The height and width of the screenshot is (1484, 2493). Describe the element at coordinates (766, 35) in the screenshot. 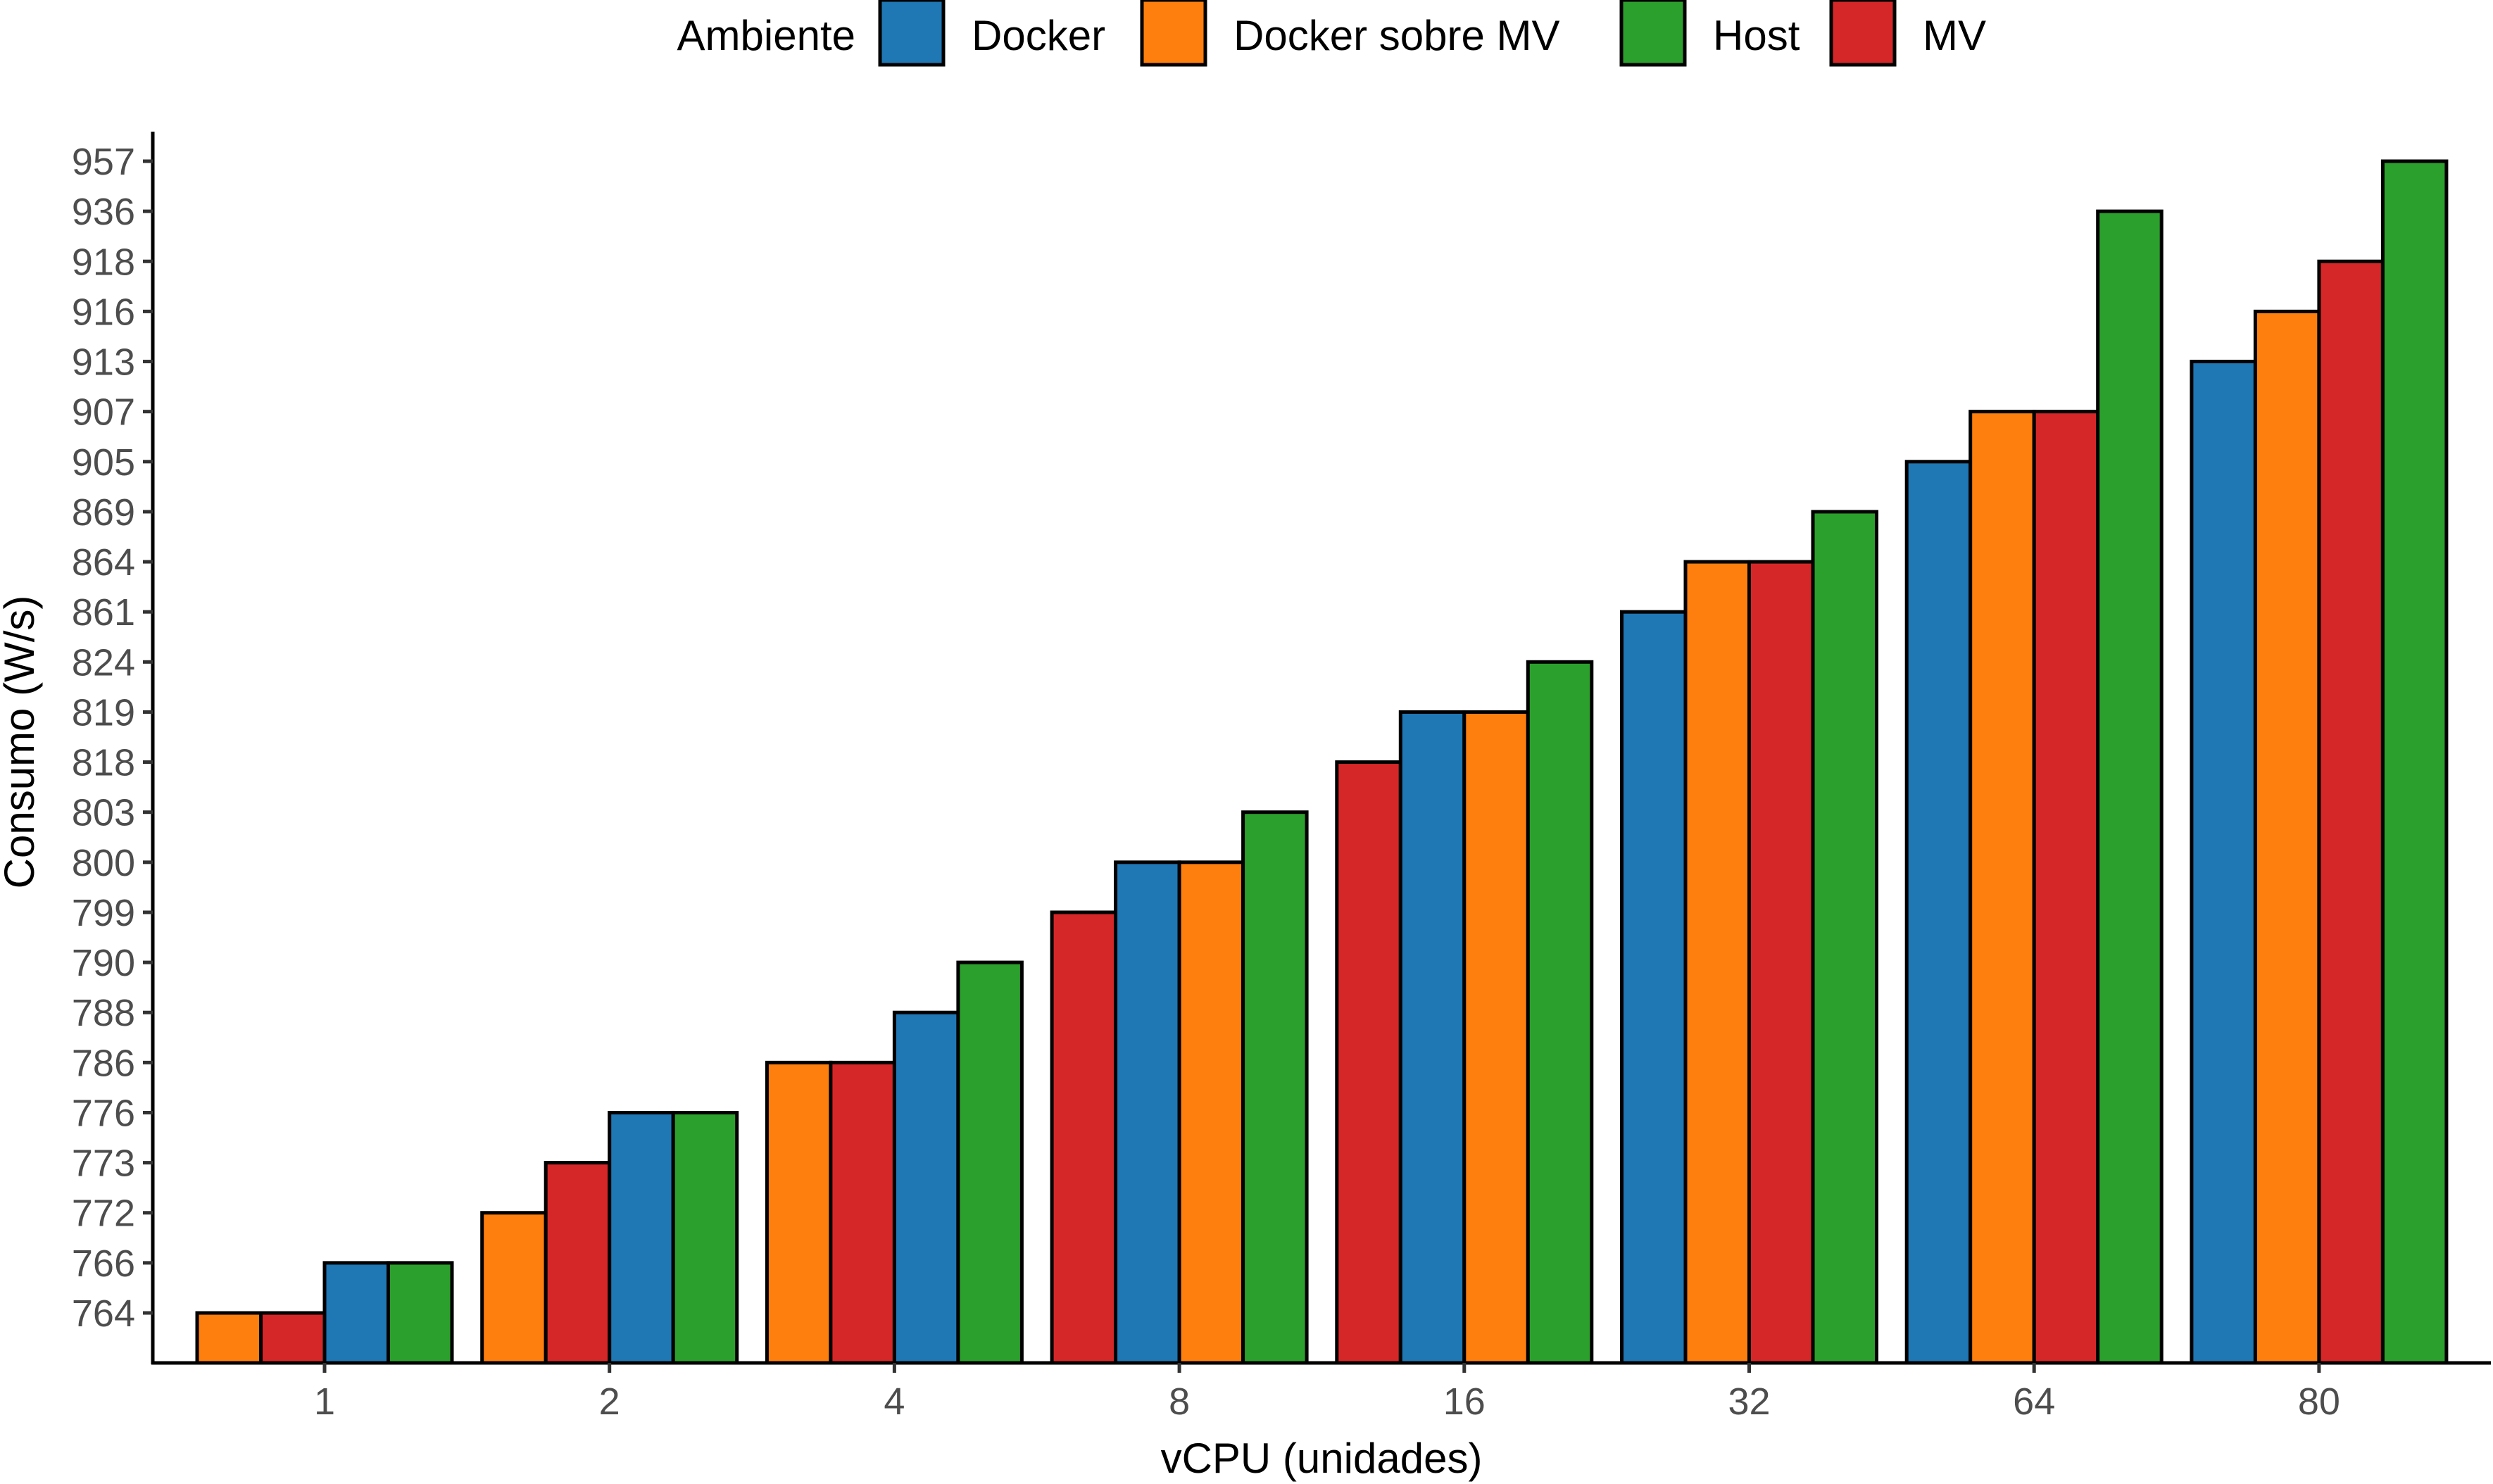

I see `legend-title: Ambiente` at that location.